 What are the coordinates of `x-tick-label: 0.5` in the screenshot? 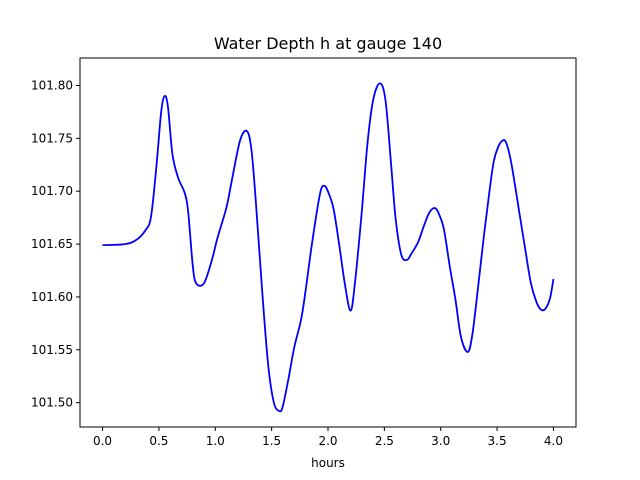 It's located at (158, 441).